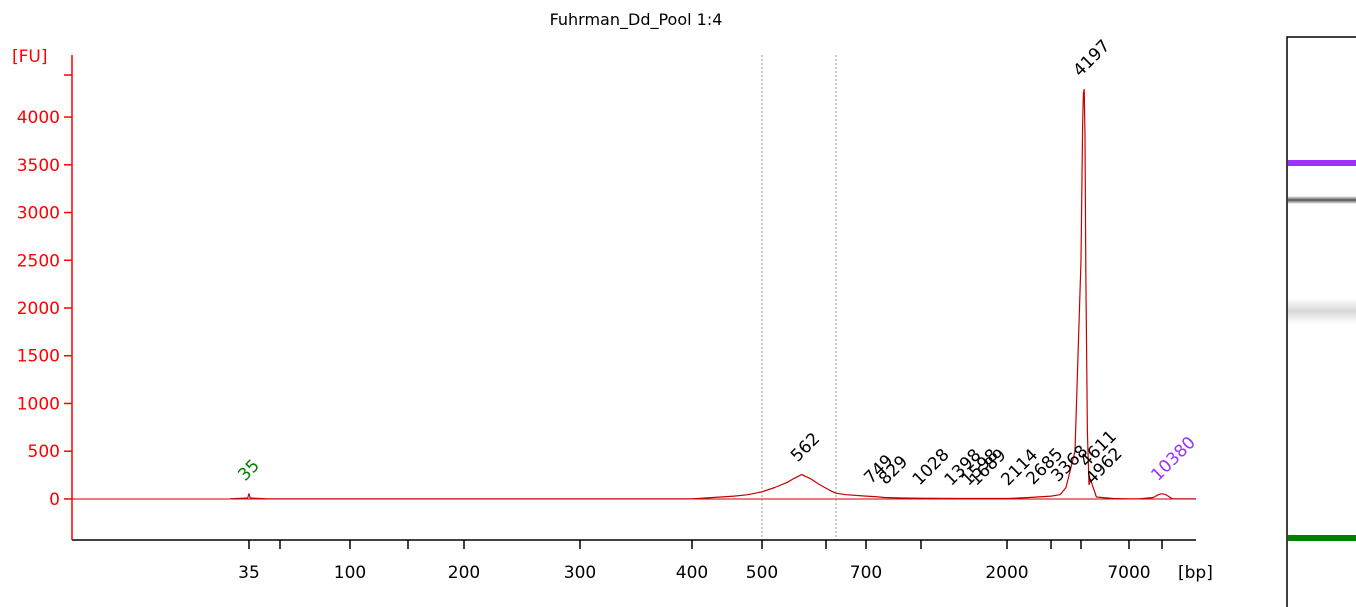  Describe the element at coordinates (1006, 573) in the screenshot. I see `x-tick-label: 2000` at that location.